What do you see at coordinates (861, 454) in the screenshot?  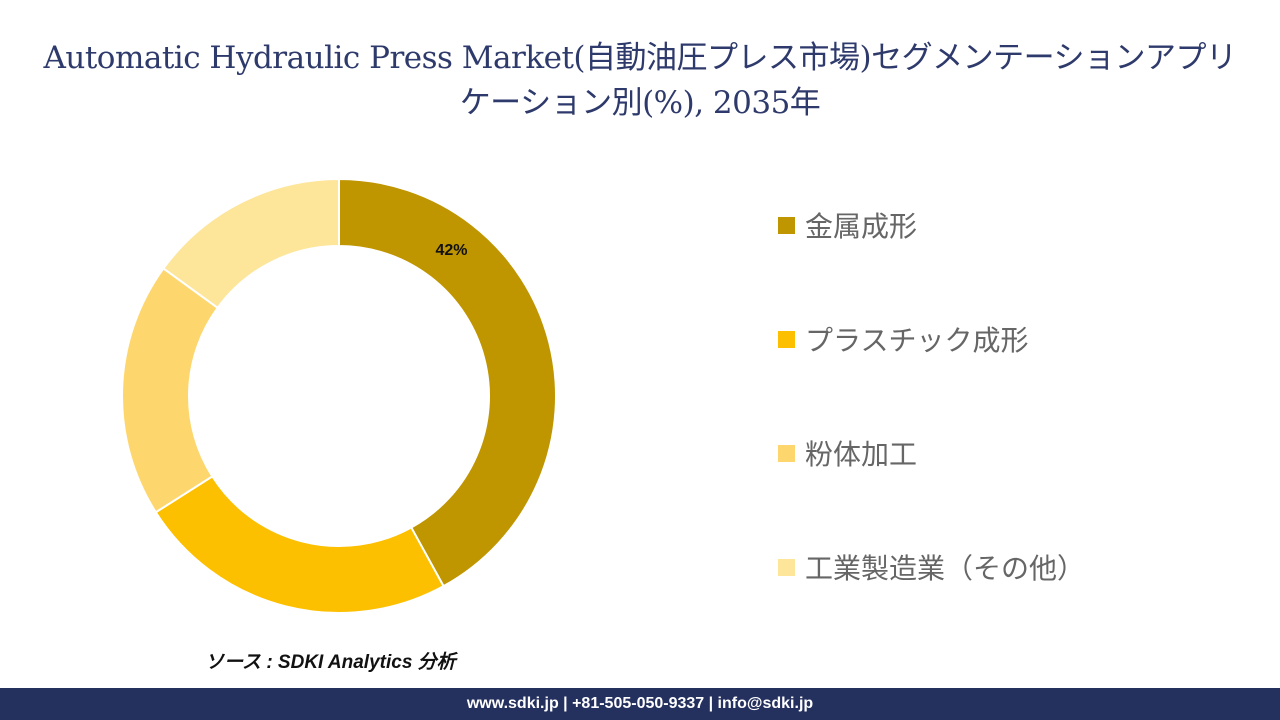 I see `legend-label: 粉体加工` at bounding box center [861, 454].